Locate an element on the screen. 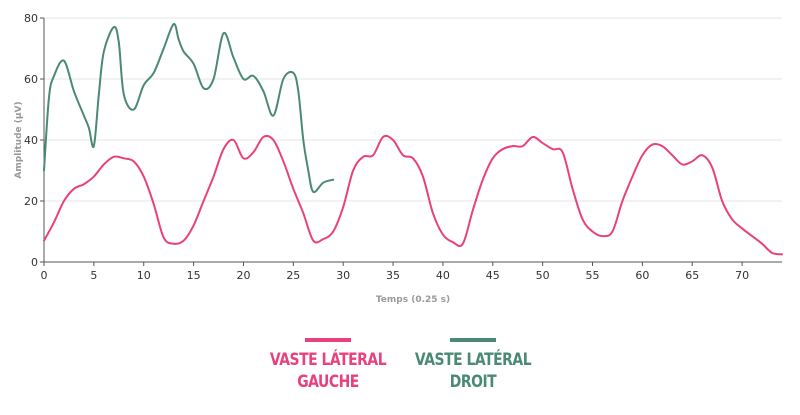 This screenshot has height=415, width=800. legend-swatch-droit is located at coordinates (473, 340).